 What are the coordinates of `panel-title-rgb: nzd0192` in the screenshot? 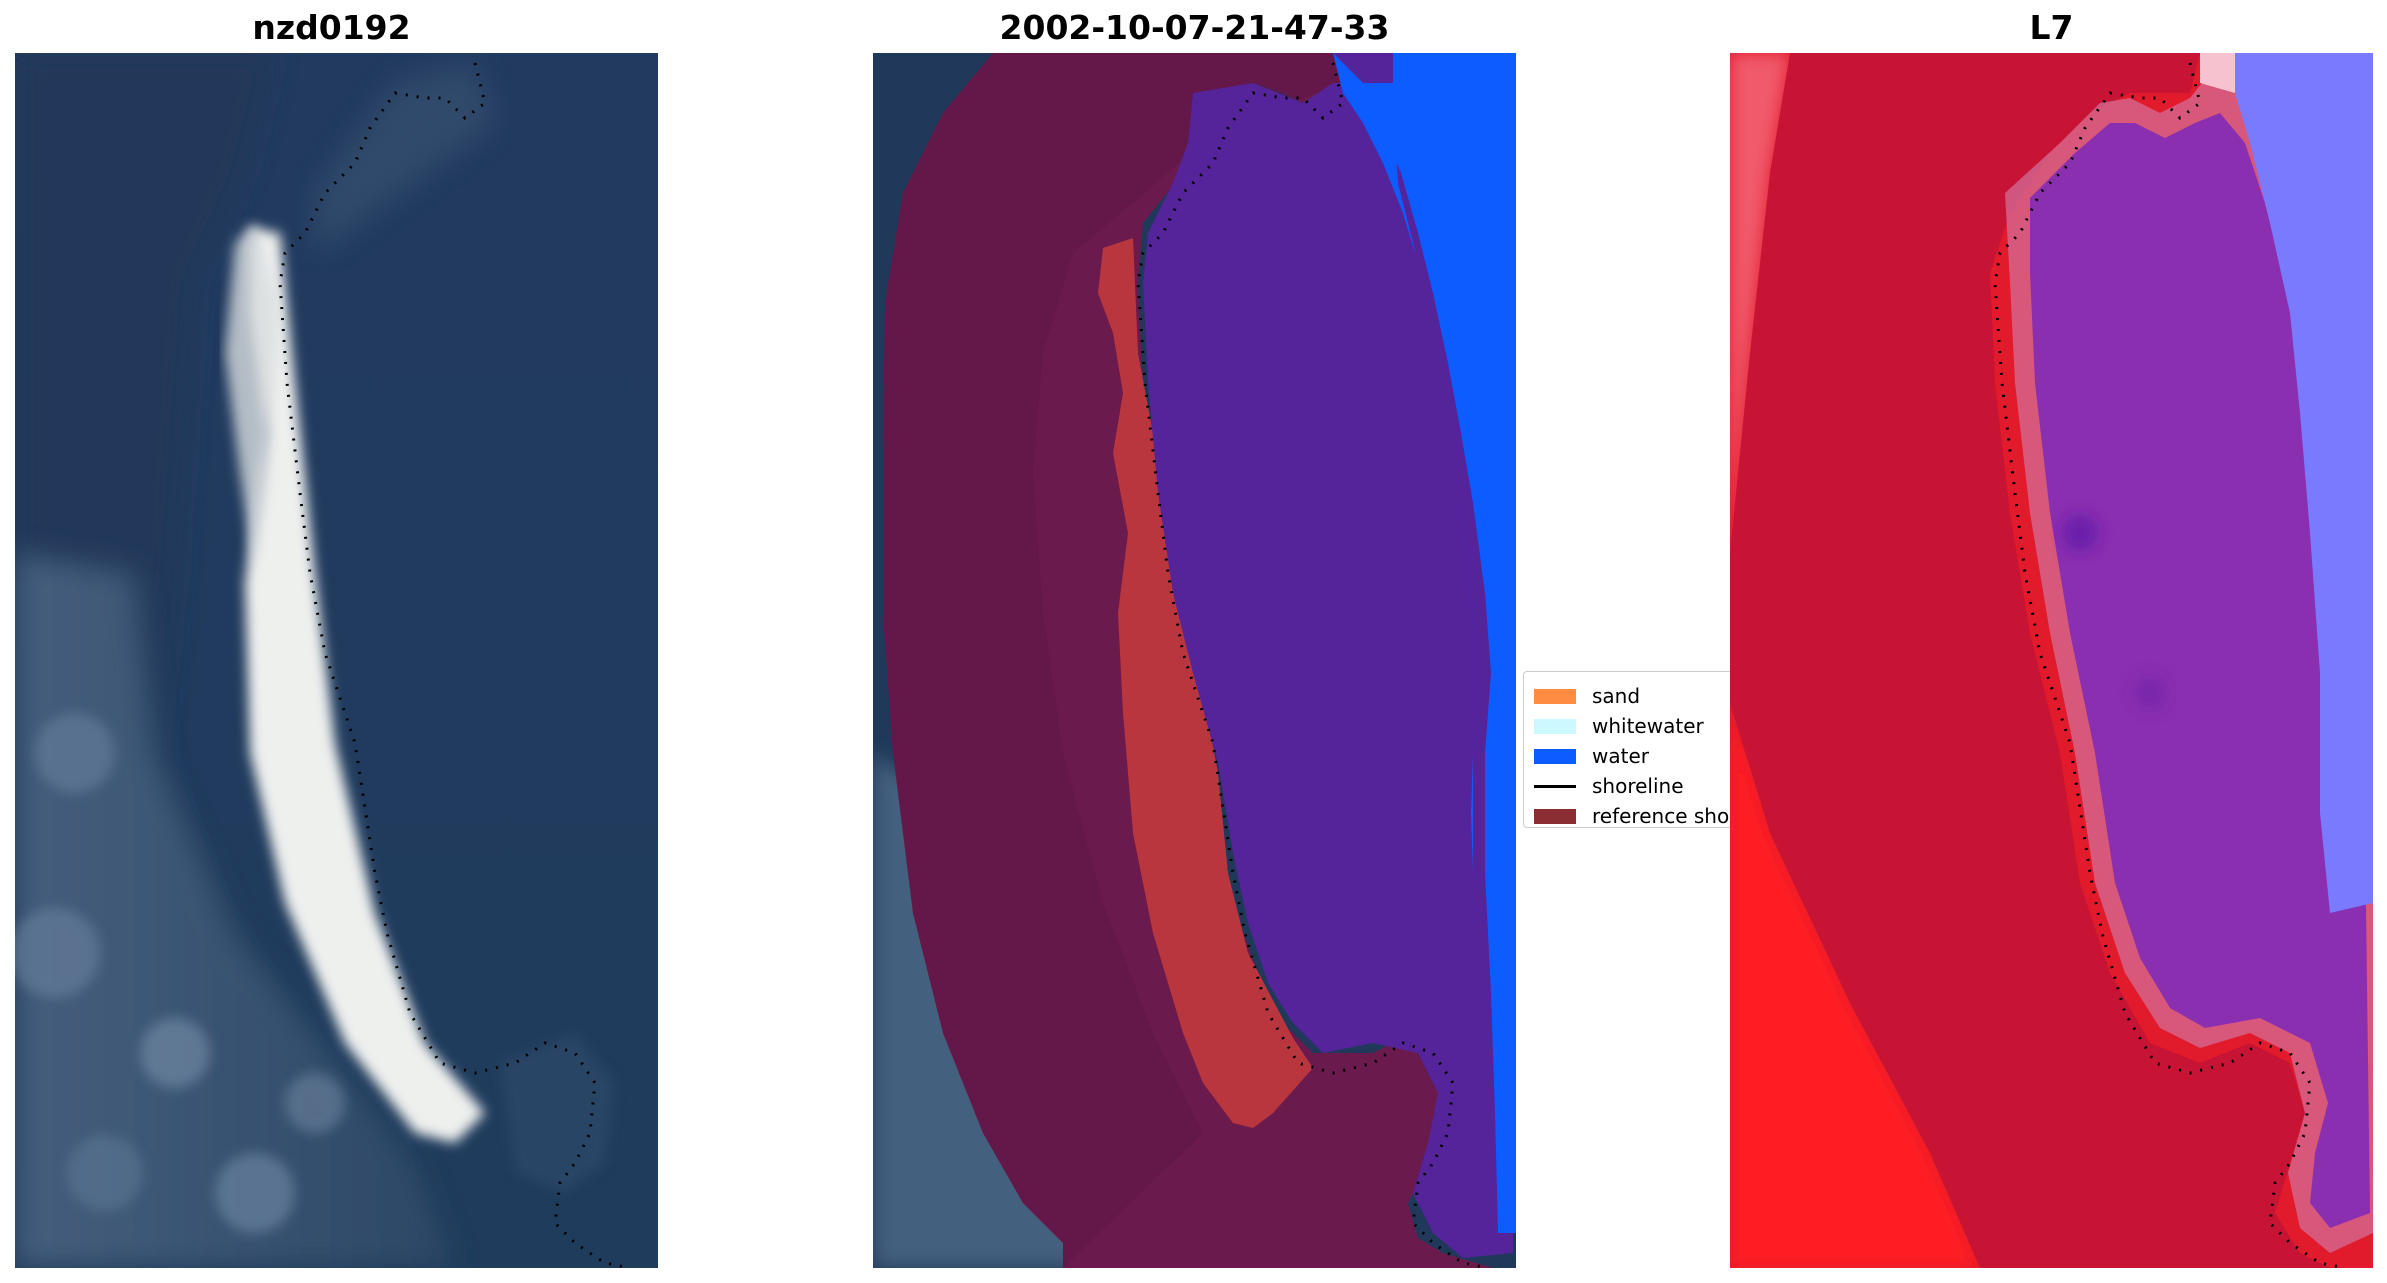 It's located at (331, 27).